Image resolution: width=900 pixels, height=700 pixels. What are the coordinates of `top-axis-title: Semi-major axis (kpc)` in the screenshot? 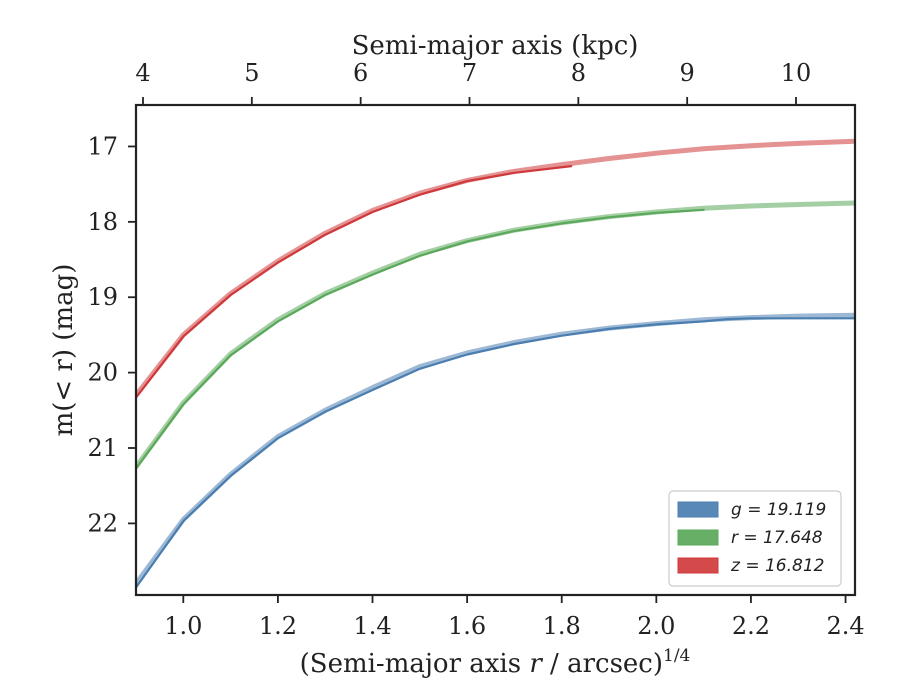 It's located at (495, 46).